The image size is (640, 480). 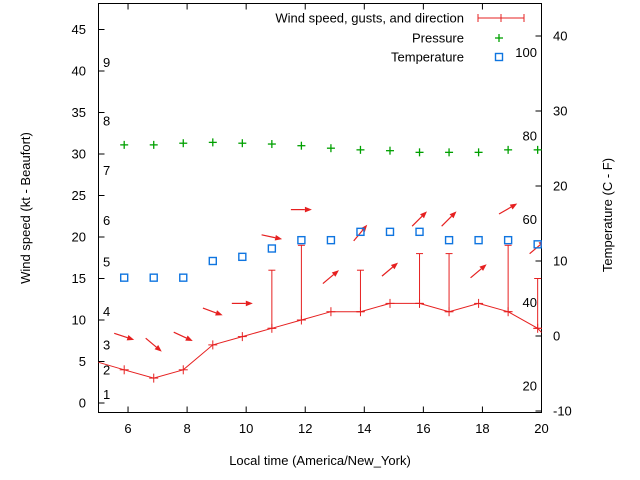 I want to click on x-tick-label: 18, so click(x=482, y=428).